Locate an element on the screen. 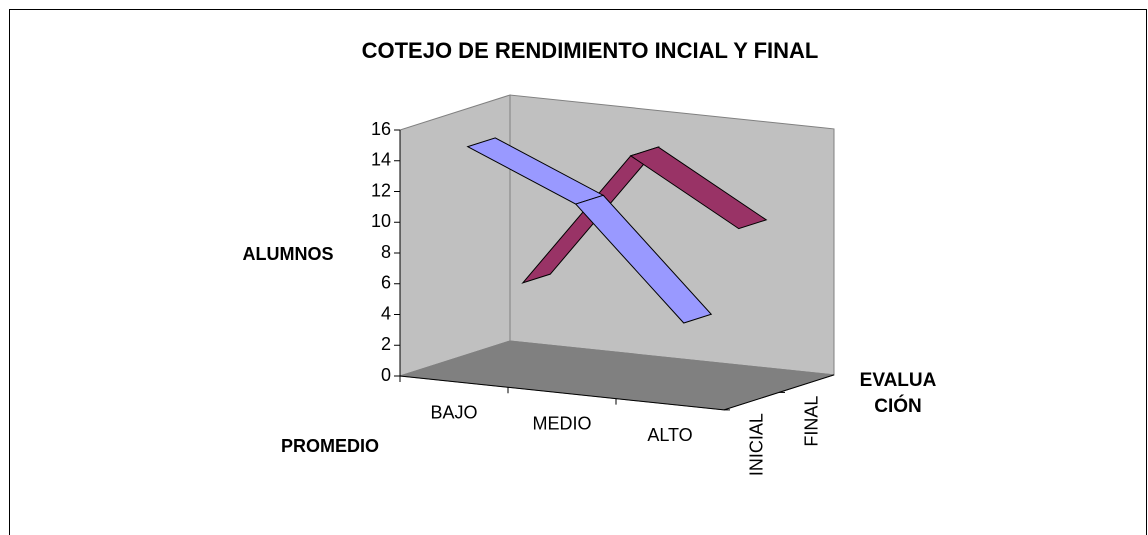 Image resolution: width=1148 pixels, height=535 pixels. x-tick-label: MEDIO is located at coordinates (561, 424).